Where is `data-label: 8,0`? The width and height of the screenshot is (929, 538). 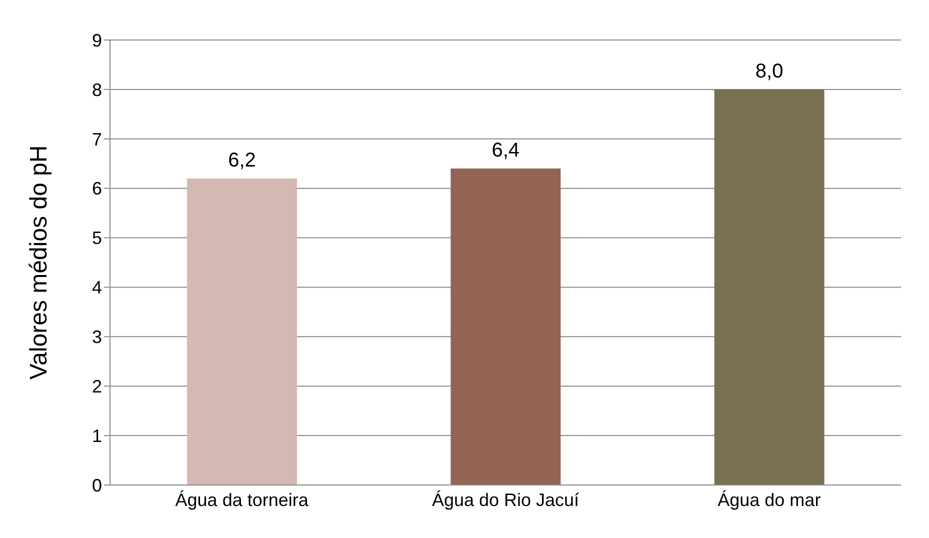
data-label: 8,0 is located at coordinates (769, 71).